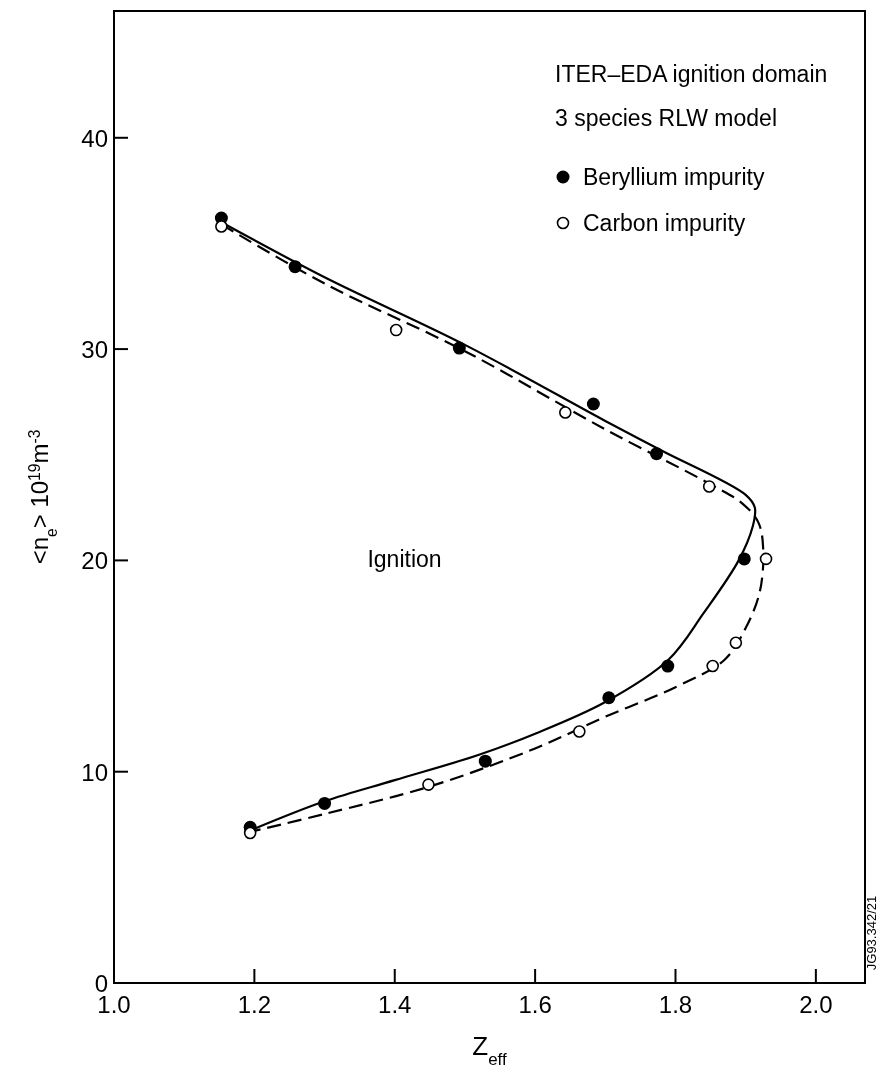 The image size is (880, 1079). Describe the element at coordinates (489, 1050) in the screenshot. I see `x-axis-title: Z$_{eff}$` at that location.